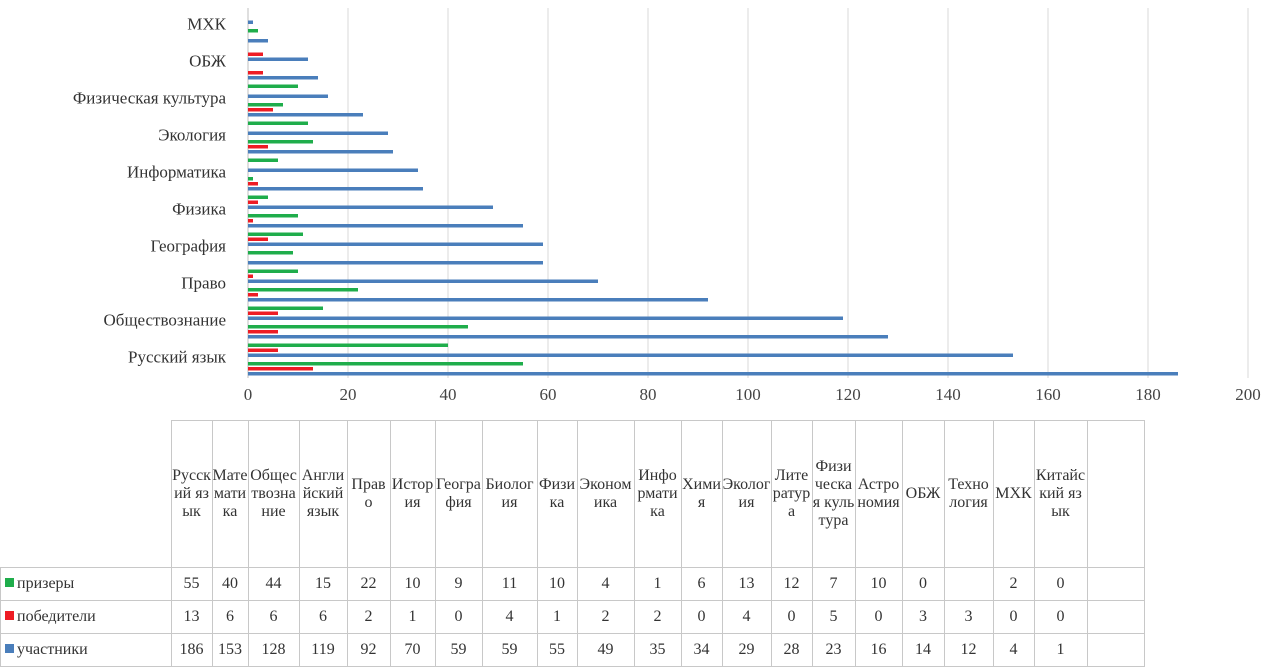  What do you see at coordinates (348, 394) in the screenshot?
I see `x-tick-label: 20` at bounding box center [348, 394].